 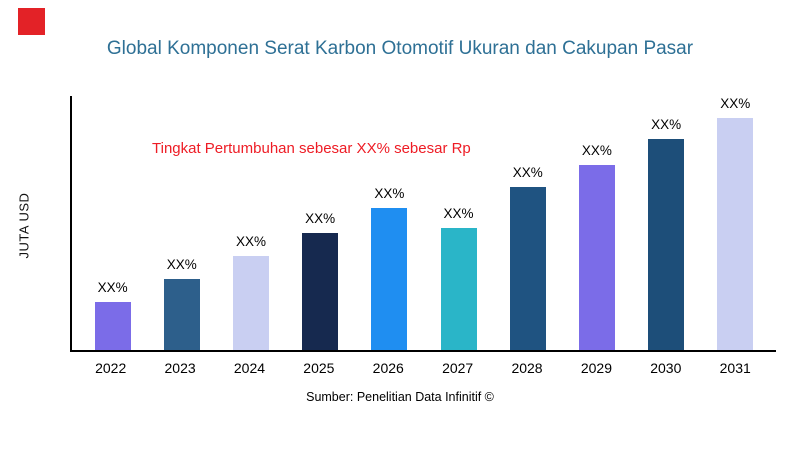 I want to click on x-axis-tick-labels: 2022 2023 2024 2025 2026 2027 2028 2029 2030 2031, so click(x=423, y=368).